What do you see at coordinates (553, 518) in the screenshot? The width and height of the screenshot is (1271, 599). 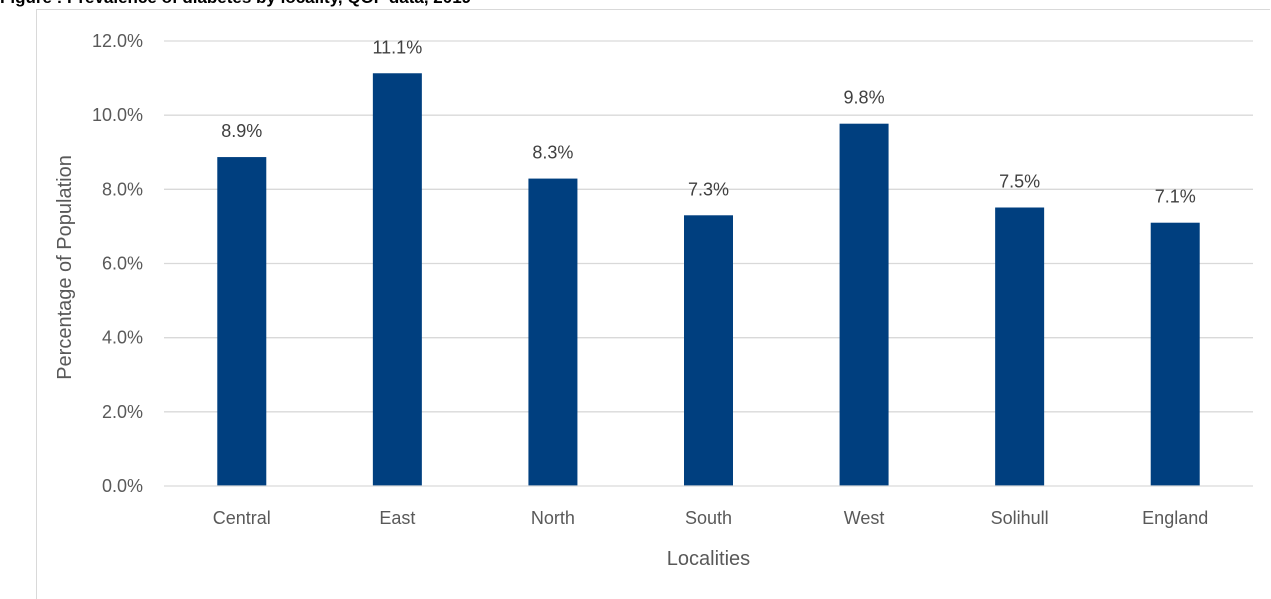 I see `x-category-label: North` at bounding box center [553, 518].